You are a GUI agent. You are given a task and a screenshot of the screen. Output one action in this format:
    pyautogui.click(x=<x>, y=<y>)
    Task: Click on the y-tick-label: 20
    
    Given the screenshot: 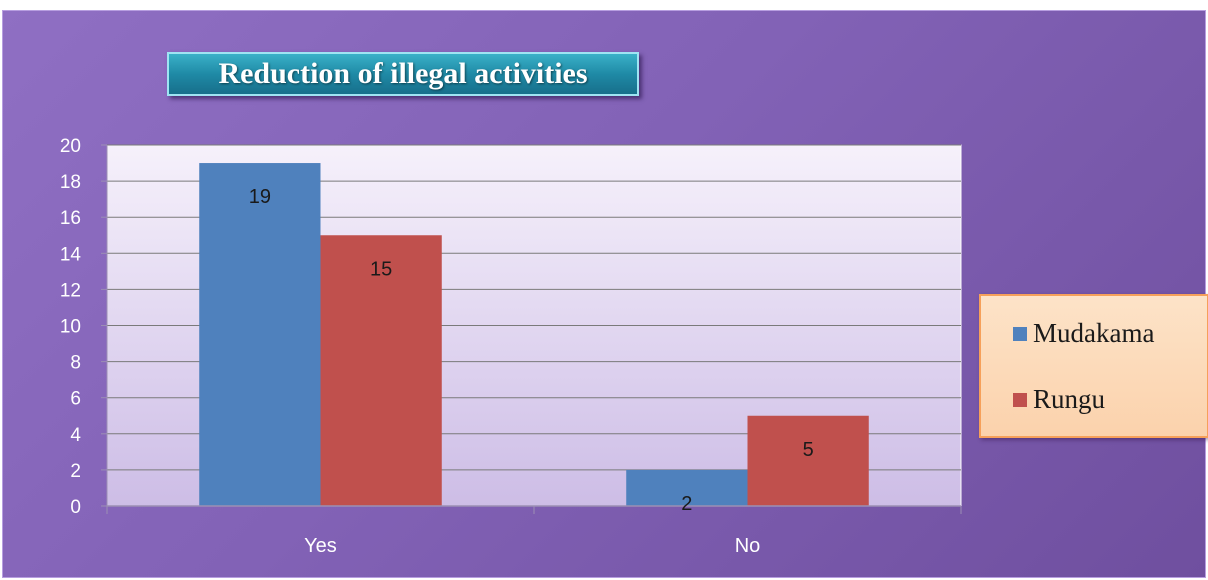 What is the action you would take?
    pyautogui.click(x=70, y=146)
    